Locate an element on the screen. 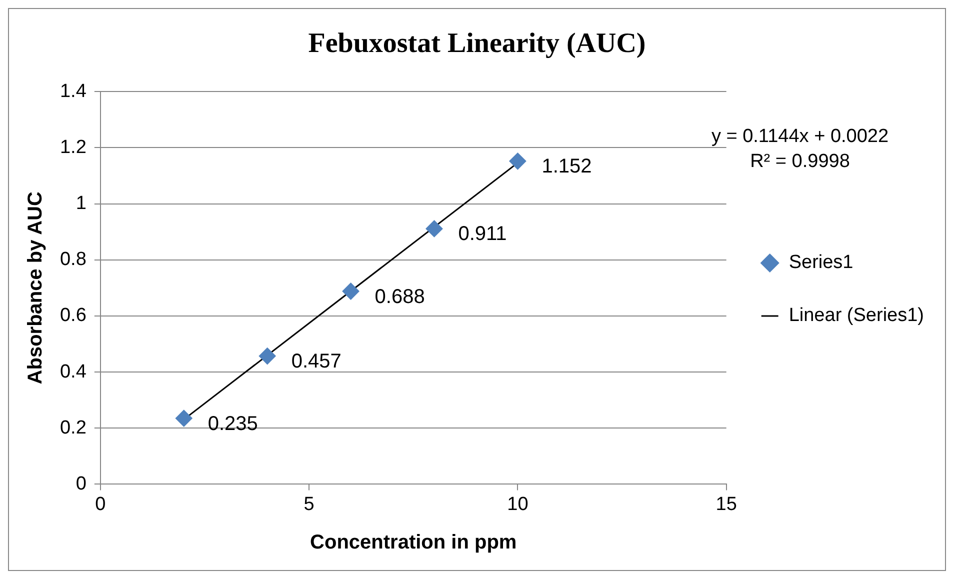  y-tick-label: 1.4 is located at coordinates (73, 91).